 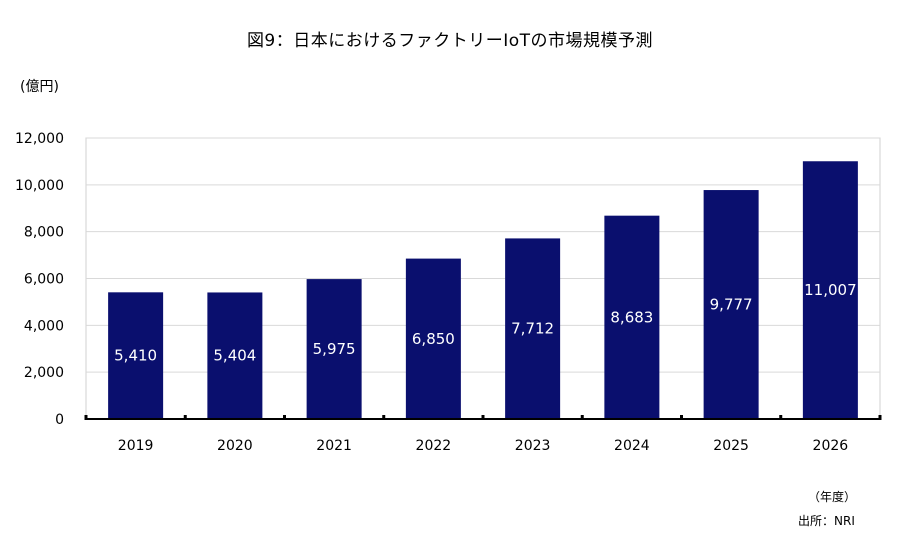 I want to click on x-axis-ticks: 2019 2020 2021 2022 2023 2024 2025 2026, so click(x=483, y=446).